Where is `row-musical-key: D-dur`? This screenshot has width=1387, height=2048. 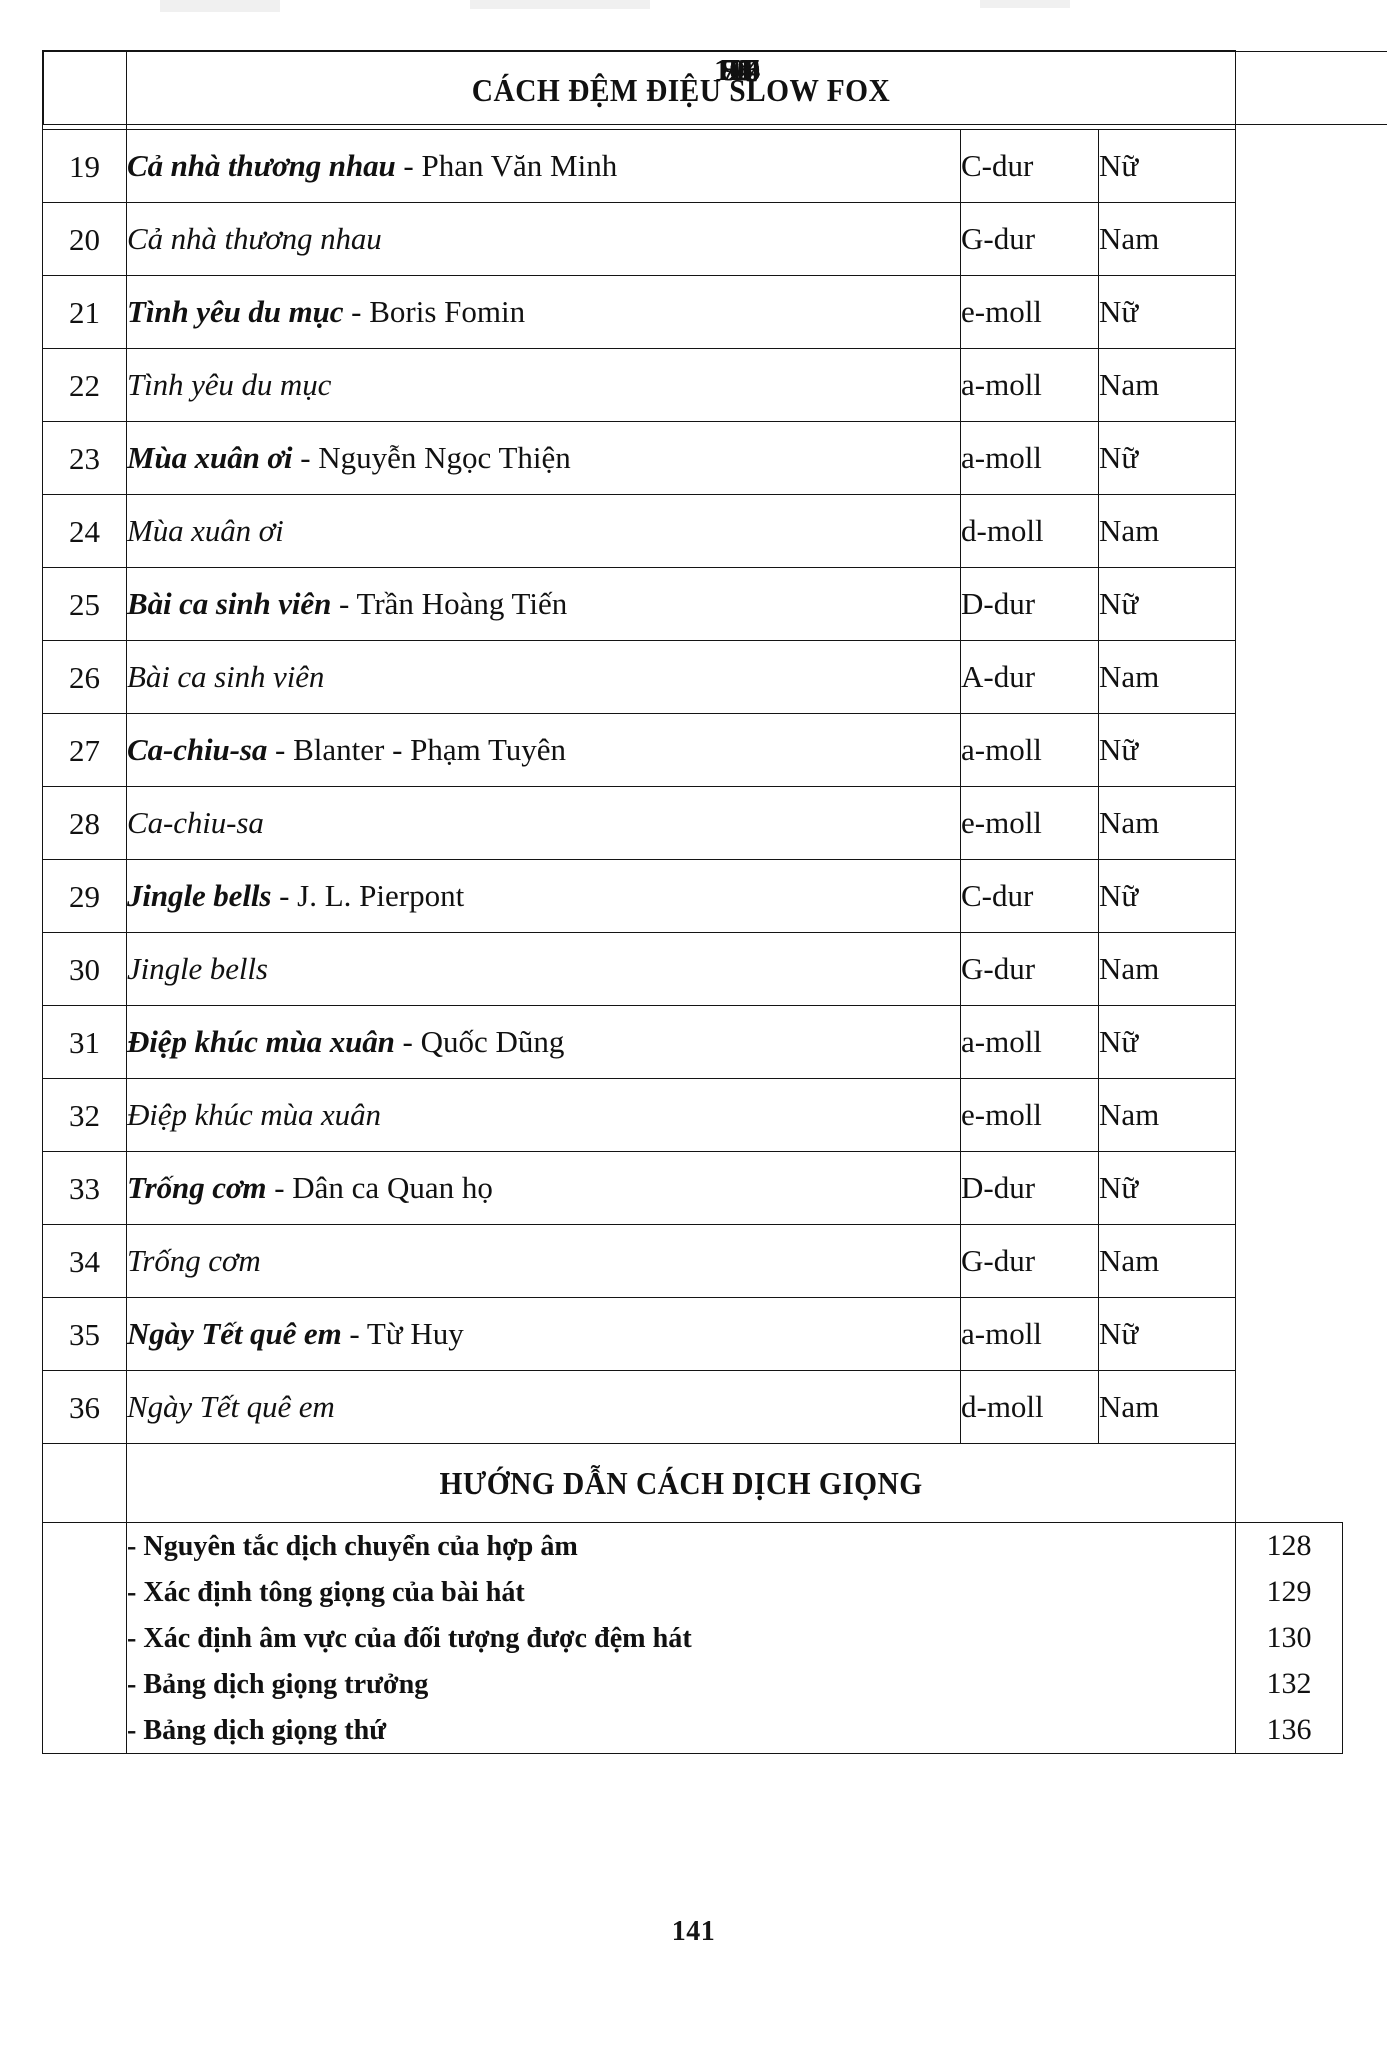
row-musical-key: D-dur is located at coordinates (1029, 604).